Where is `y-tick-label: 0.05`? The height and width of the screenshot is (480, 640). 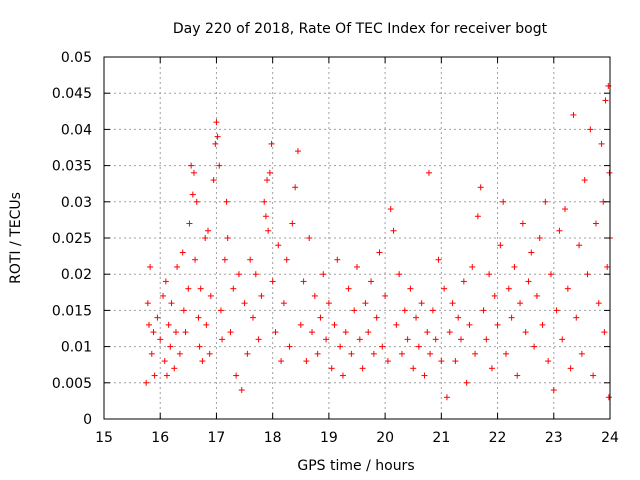
y-tick-label: 0.05 is located at coordinates (76, 58).